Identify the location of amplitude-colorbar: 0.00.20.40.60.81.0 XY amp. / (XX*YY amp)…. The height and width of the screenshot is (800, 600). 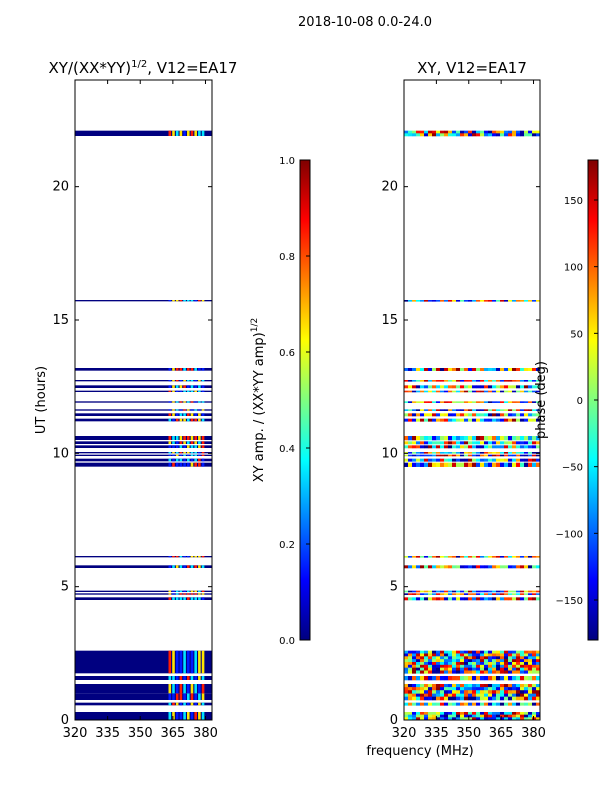
(280, 401).